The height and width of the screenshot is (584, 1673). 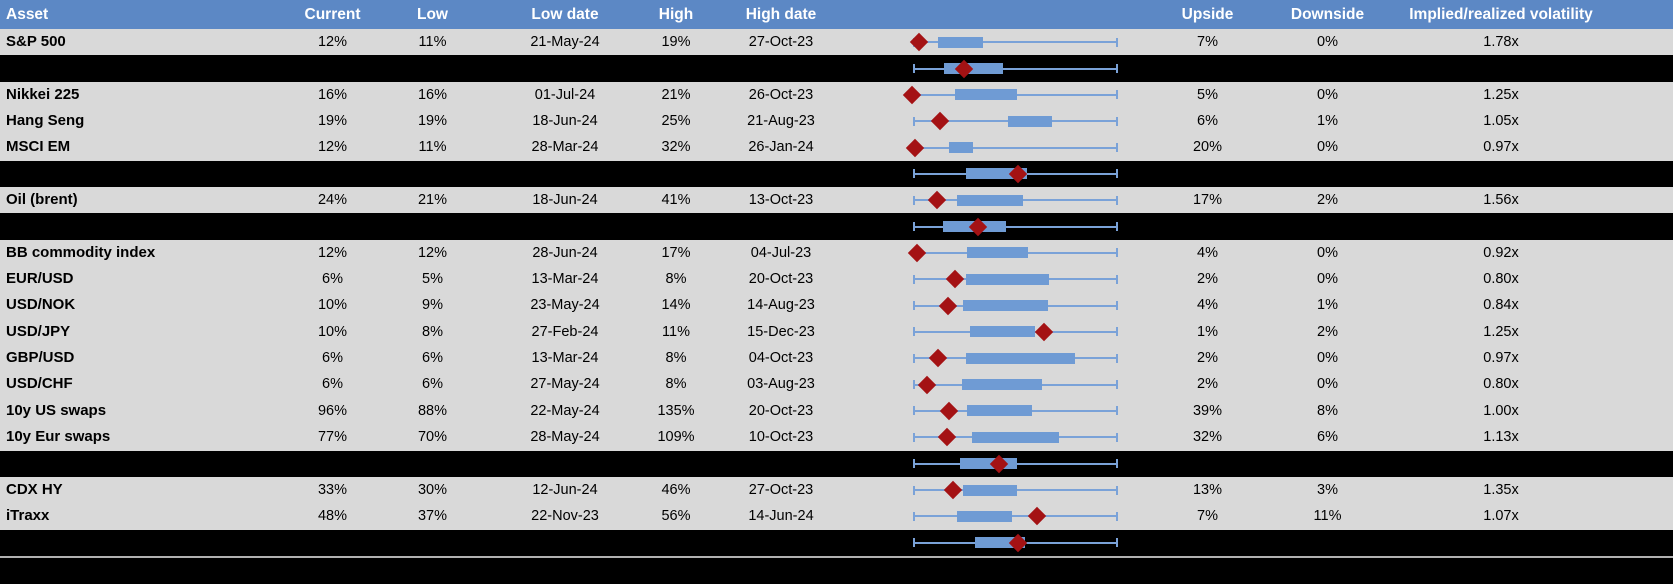 What do you see at coordinates (676, 147) in the screenshot?
I see `cell-high: 32%` at bounding box center [676, 147].